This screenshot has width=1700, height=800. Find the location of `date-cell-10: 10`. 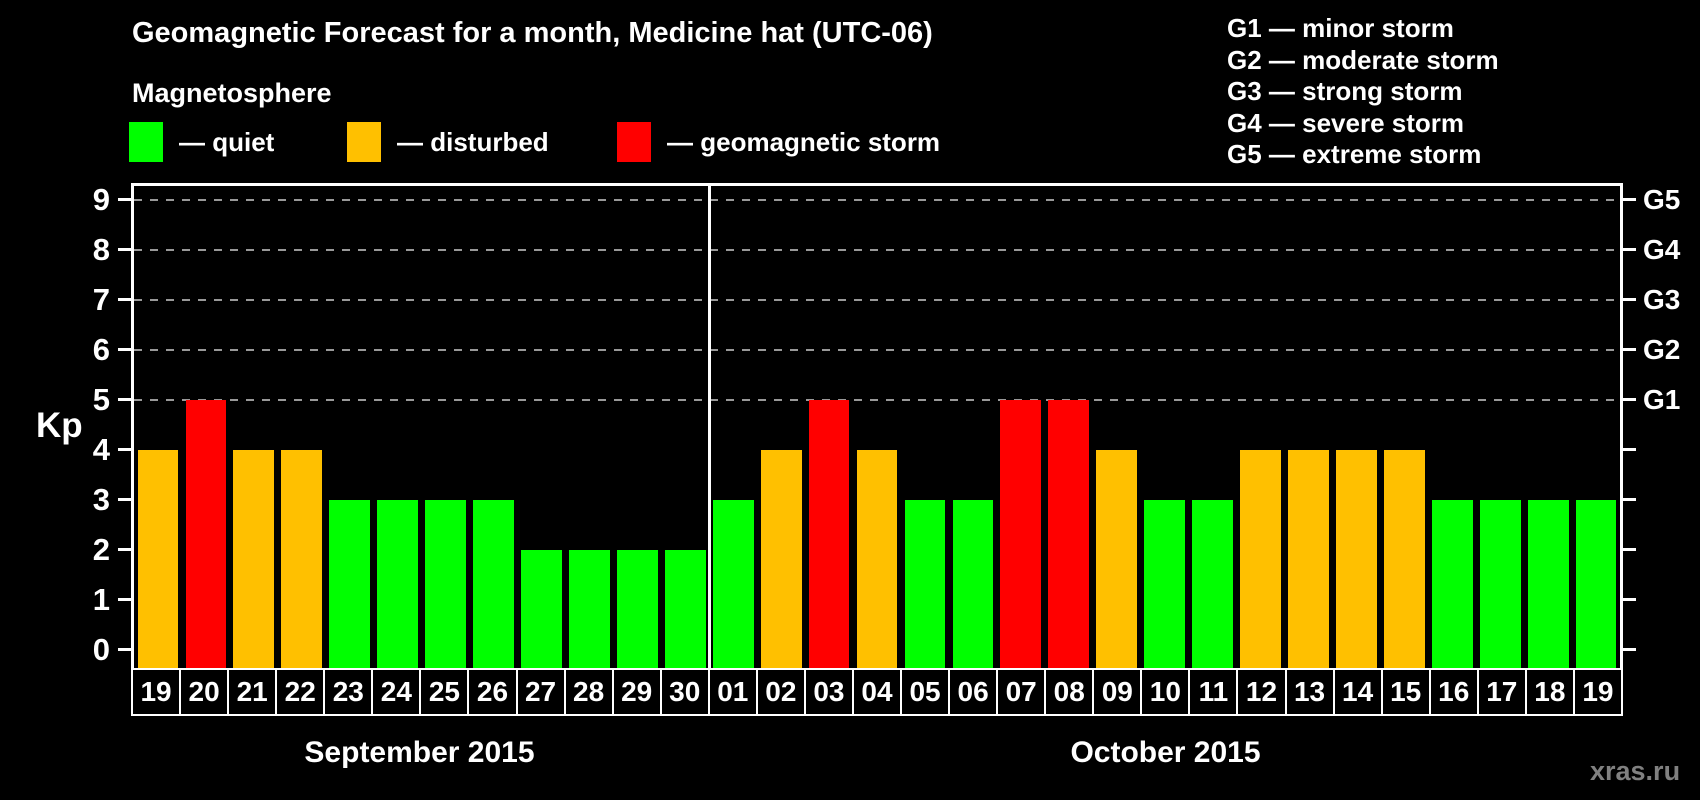

date-cell-10: 10 is located at coordinates (1166, 692).